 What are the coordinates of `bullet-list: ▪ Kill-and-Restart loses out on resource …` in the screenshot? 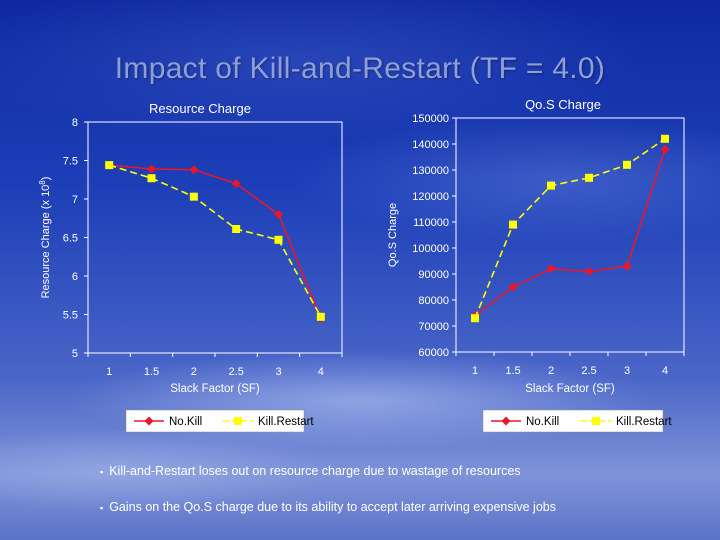 It's located at (328, 500).